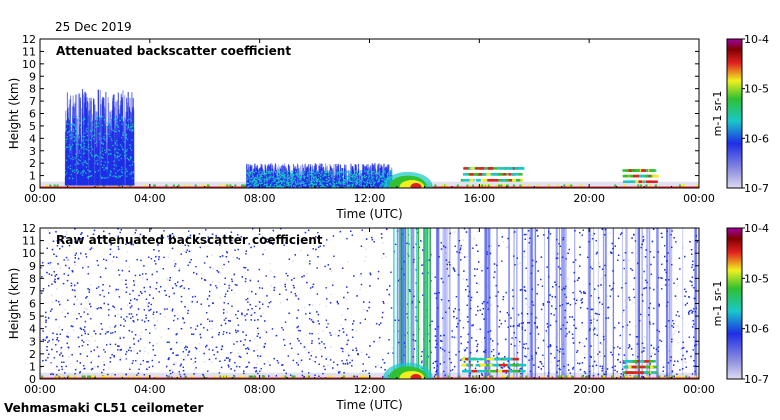 This screenshot has height=420, width=780. Describe the element at coordinates (173, 51) in the screenshot. I see `panel-title: Attenuated backscatter coefficient` at that location.